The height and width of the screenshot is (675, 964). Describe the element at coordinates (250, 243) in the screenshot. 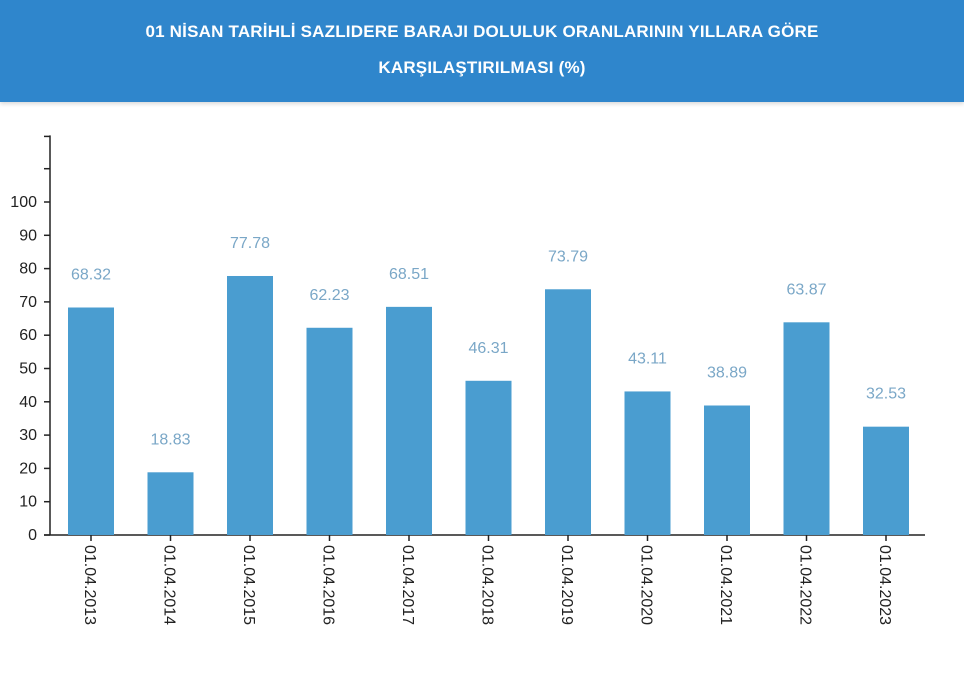

I see `data-label: 77.78` at that location.